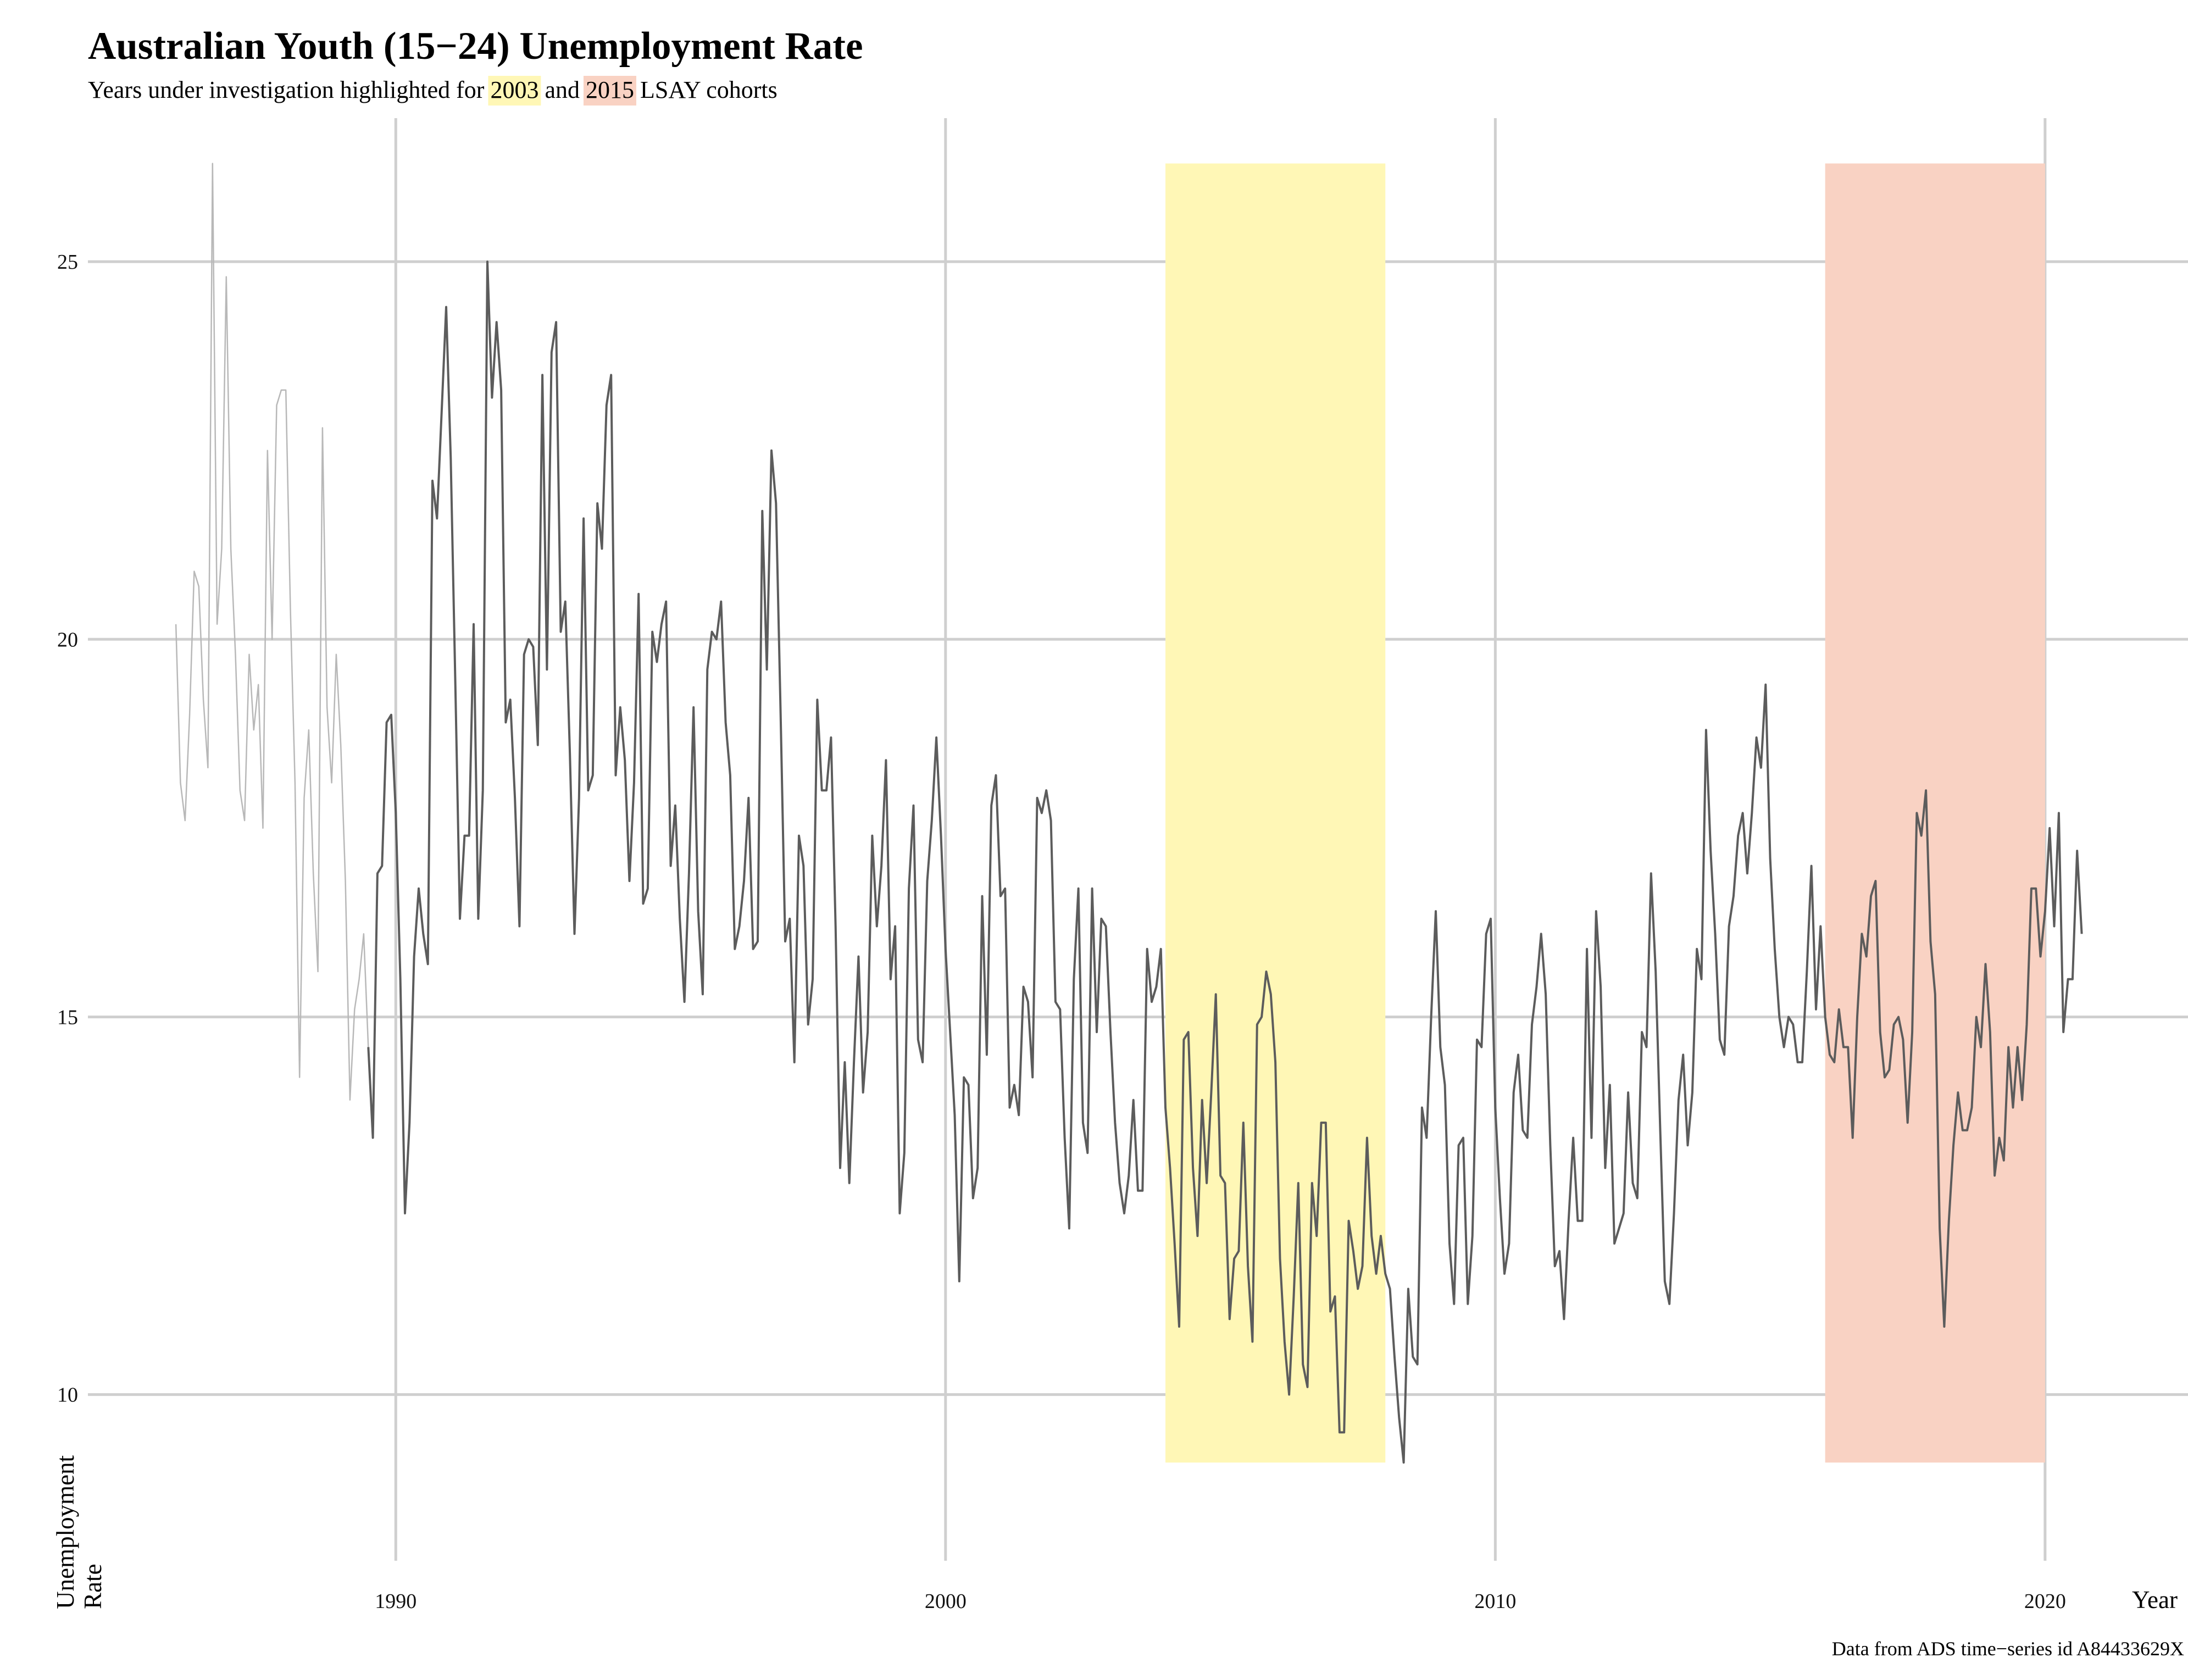 This screenshot has width=2188, height=1680. Describe the element at coordinates (93, 1586) in the screenshot. I see `y-axis-label-line2: Rate` at that location.